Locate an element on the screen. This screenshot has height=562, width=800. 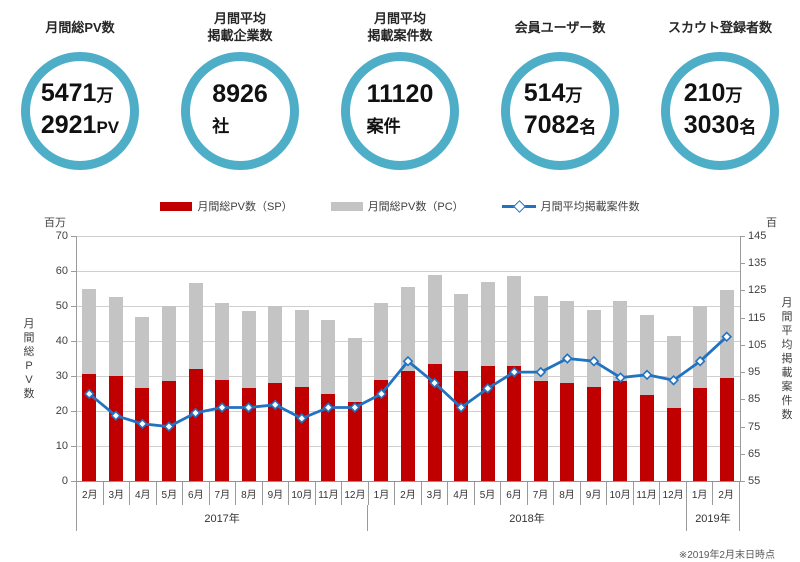
kpi-value-line: 3030名 is located at coordinates (720, 127).